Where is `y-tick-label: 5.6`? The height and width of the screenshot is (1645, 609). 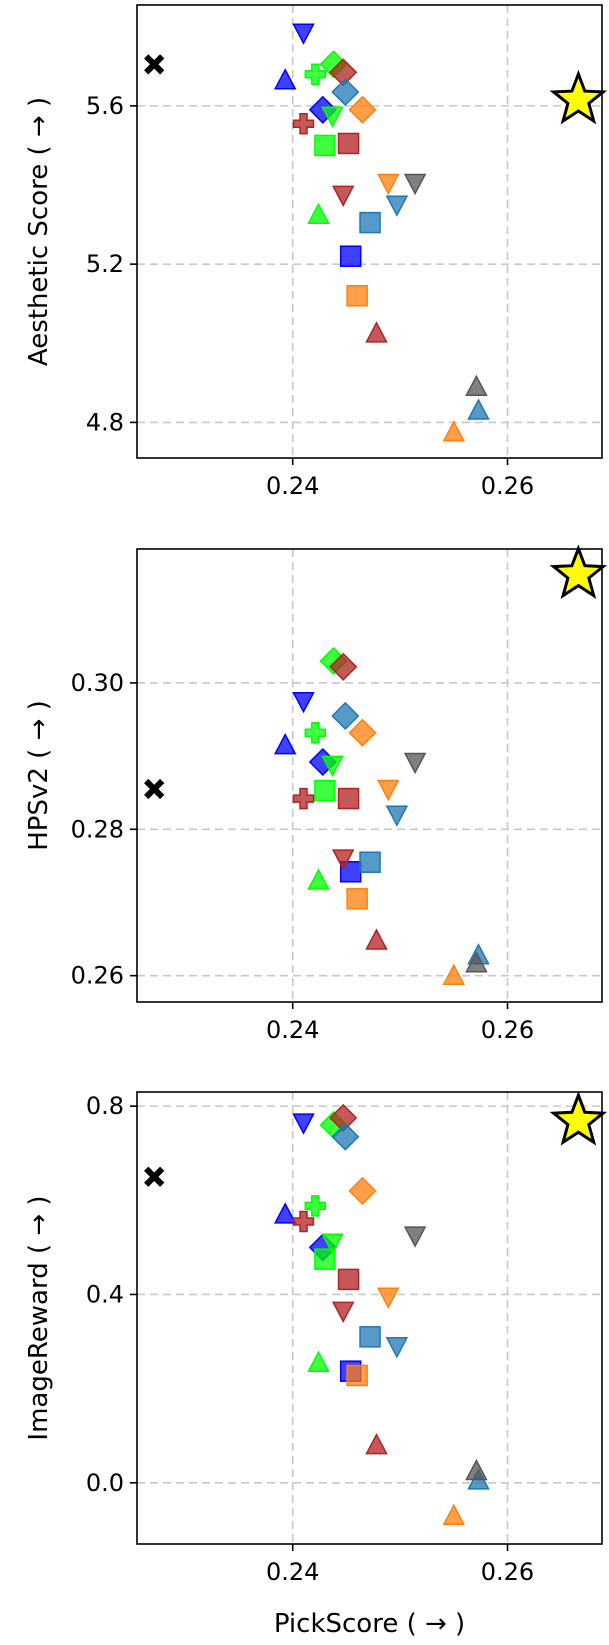 y-tick-label: 5.6 is located at coordinates (105, 106).